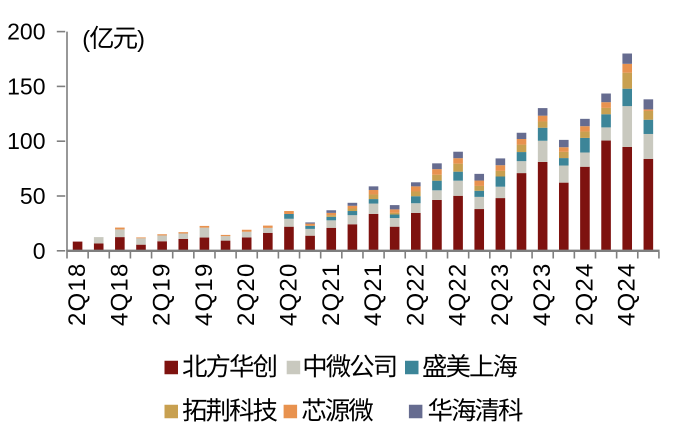 The image size is (700, 441). What do you see at coordinates (26, 32) in the screenshot?
I see `svg-text: 200` at bounding box center [26, 32].